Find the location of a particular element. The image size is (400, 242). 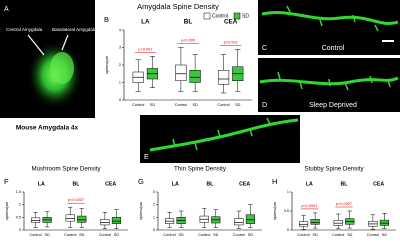

chart-title: Amygdala Spine Density is located at coordinates (178, 6).